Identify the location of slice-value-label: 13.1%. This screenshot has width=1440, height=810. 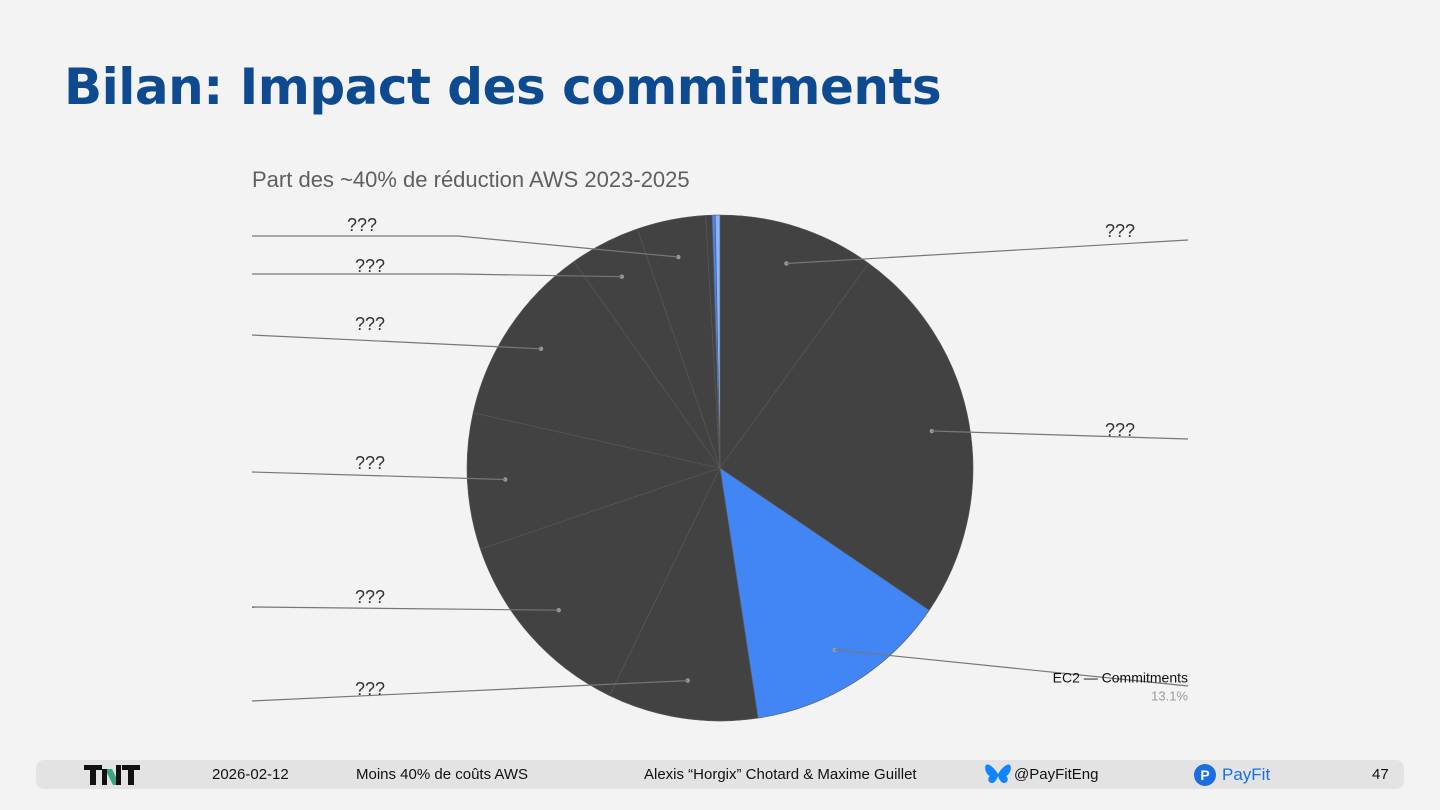
(1169, 695).